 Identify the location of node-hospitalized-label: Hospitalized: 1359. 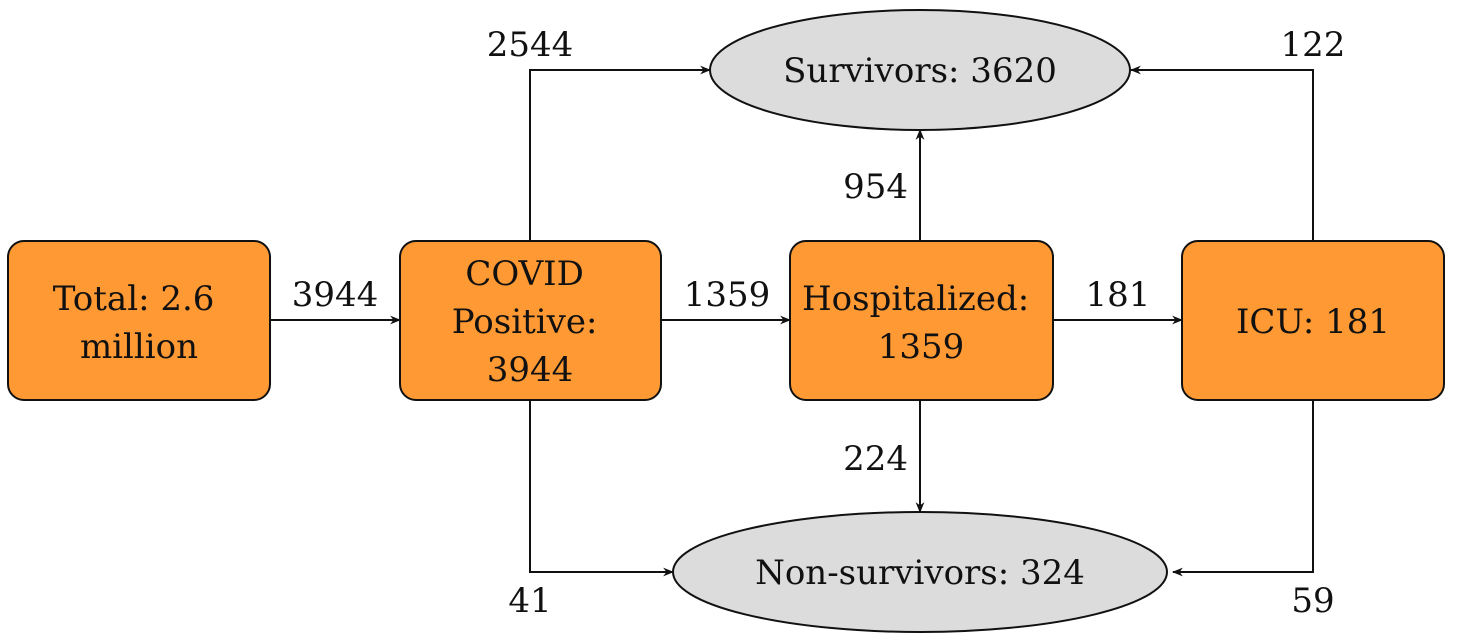
(921, 323).